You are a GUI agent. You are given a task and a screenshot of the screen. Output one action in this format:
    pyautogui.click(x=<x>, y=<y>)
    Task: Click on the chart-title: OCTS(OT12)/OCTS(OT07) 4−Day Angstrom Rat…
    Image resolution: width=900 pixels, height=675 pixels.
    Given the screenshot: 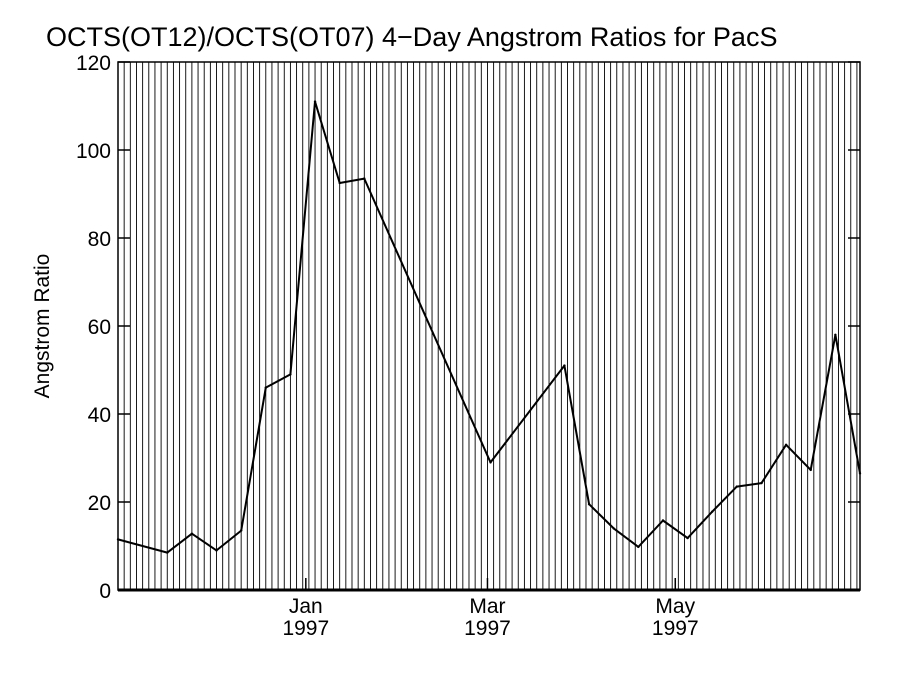 What is the action you would take?
    pyautogui.click(x=411, y=37)
    